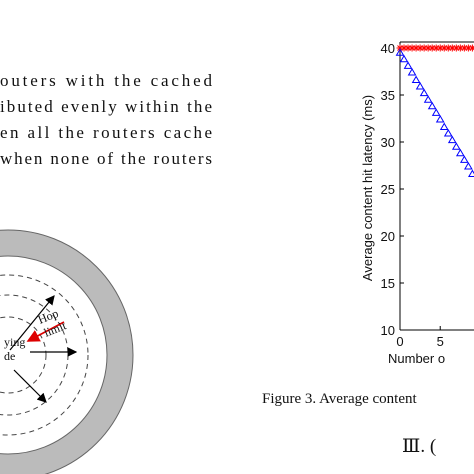 Image resolution: width=474 pixels, height=474 pixels. What do you see at coordinates (388, 48) in the screenshot?
I see `y-tick-label: 40` at bounding box center [388, 48].